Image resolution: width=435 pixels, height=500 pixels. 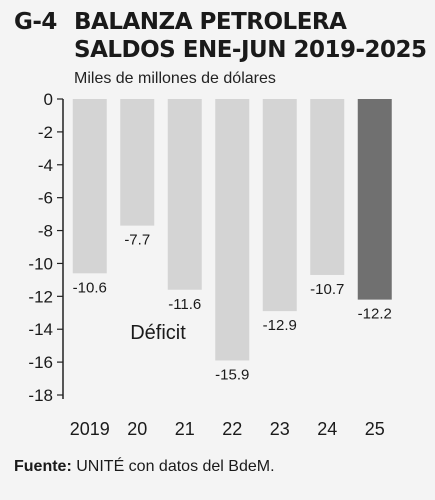 I want to click on bar-2019, so click(x=89, y=186).